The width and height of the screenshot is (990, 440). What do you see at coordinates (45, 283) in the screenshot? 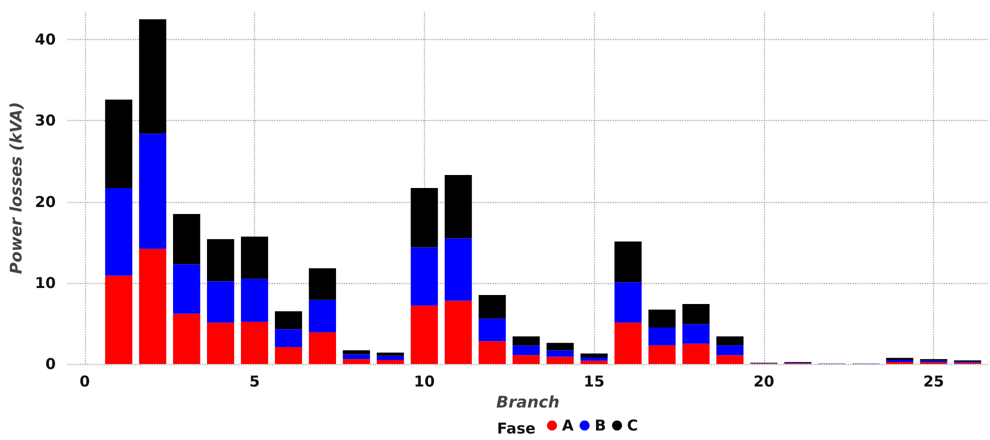
I see `y-tick-label: 10` at bounding box center [45, 283].